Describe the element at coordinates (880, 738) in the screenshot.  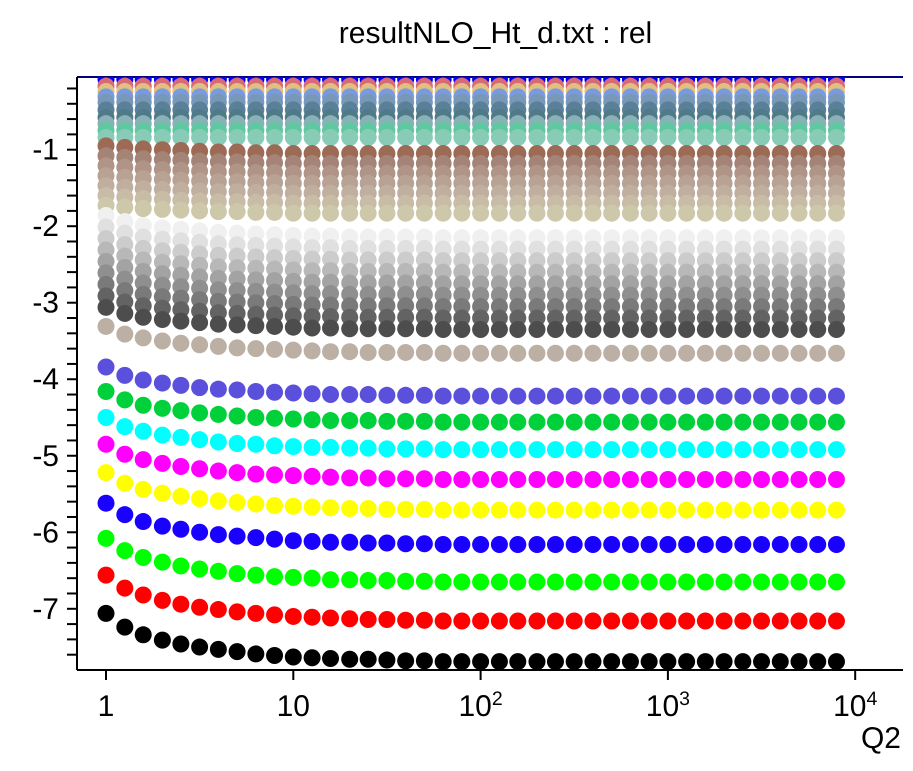
I see `x-axis-title: Q2` at that location.